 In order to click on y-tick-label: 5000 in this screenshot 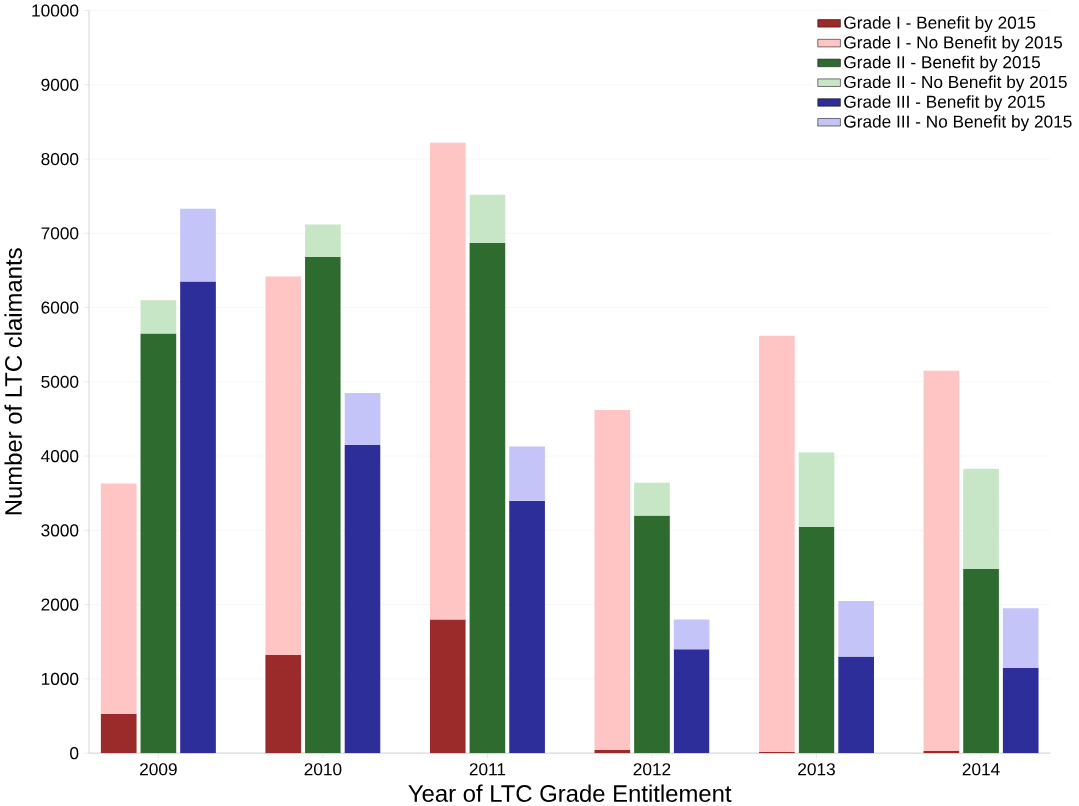, I will do `click(60, 381)`.